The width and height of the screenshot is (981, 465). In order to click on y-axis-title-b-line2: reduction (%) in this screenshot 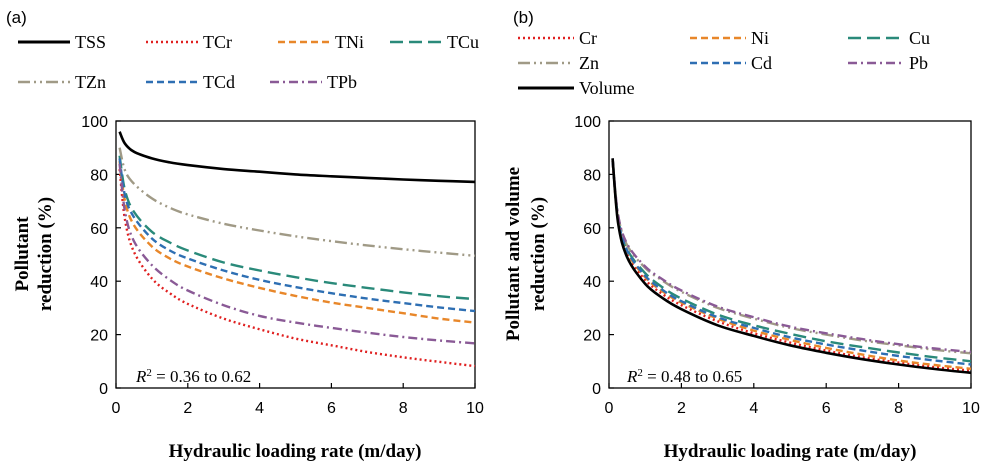, I will do `click(538, 254)`.